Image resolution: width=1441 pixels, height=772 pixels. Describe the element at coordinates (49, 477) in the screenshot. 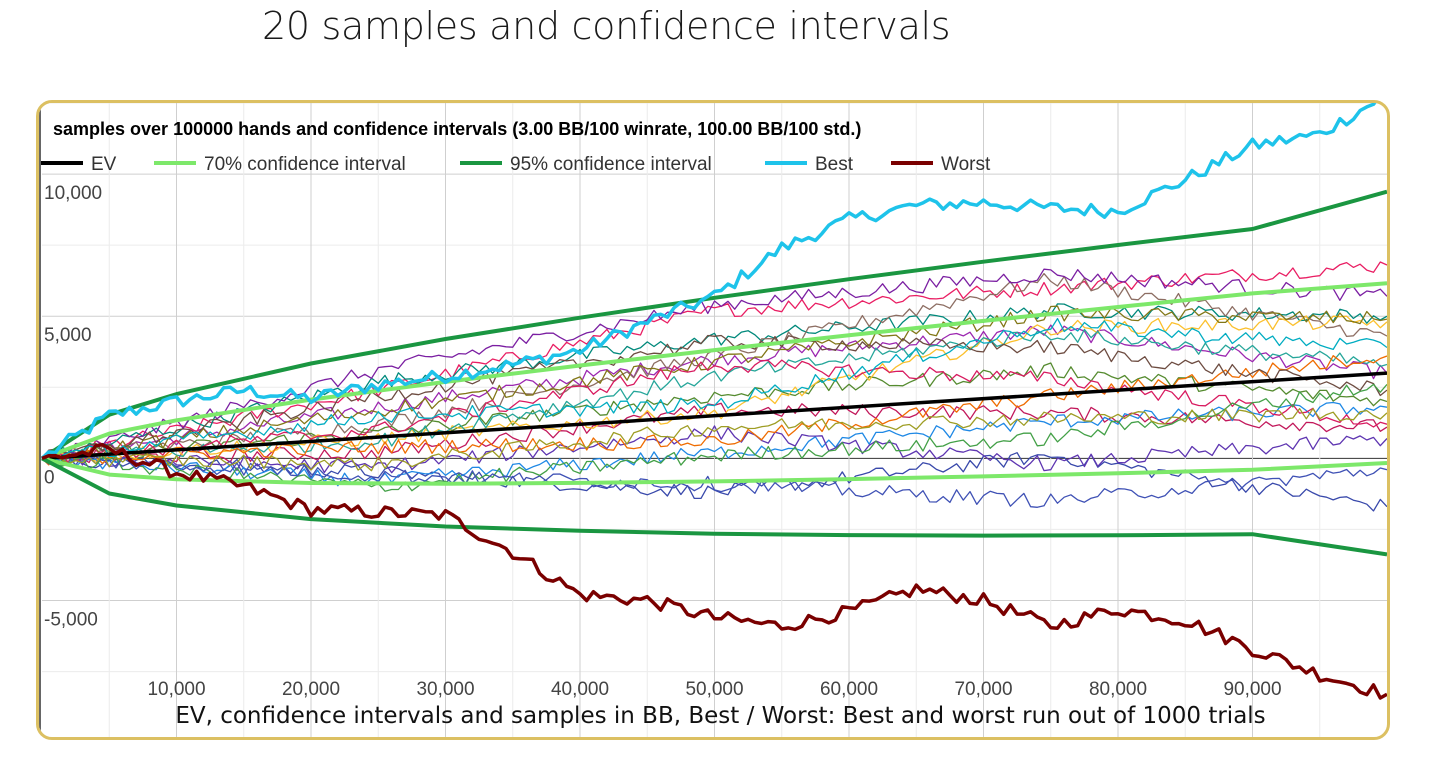

I see `y-tick-label: 0` at that location.